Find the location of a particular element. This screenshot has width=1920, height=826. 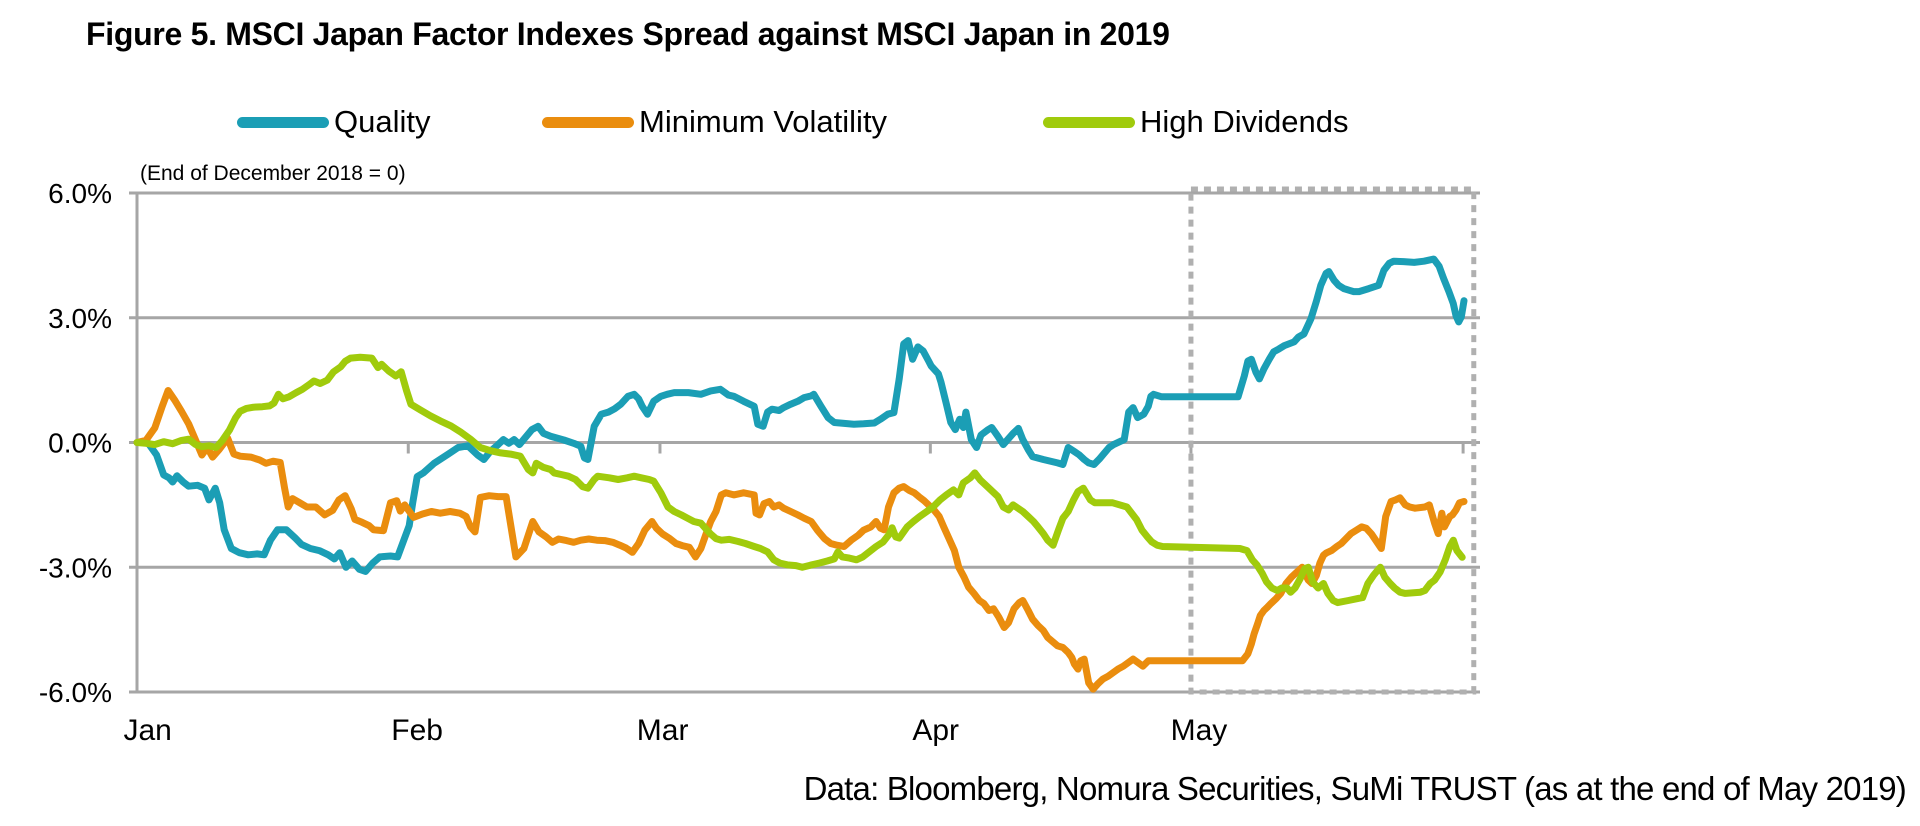

high-dividends-line-swatch is located at coordinates (1089, 122).